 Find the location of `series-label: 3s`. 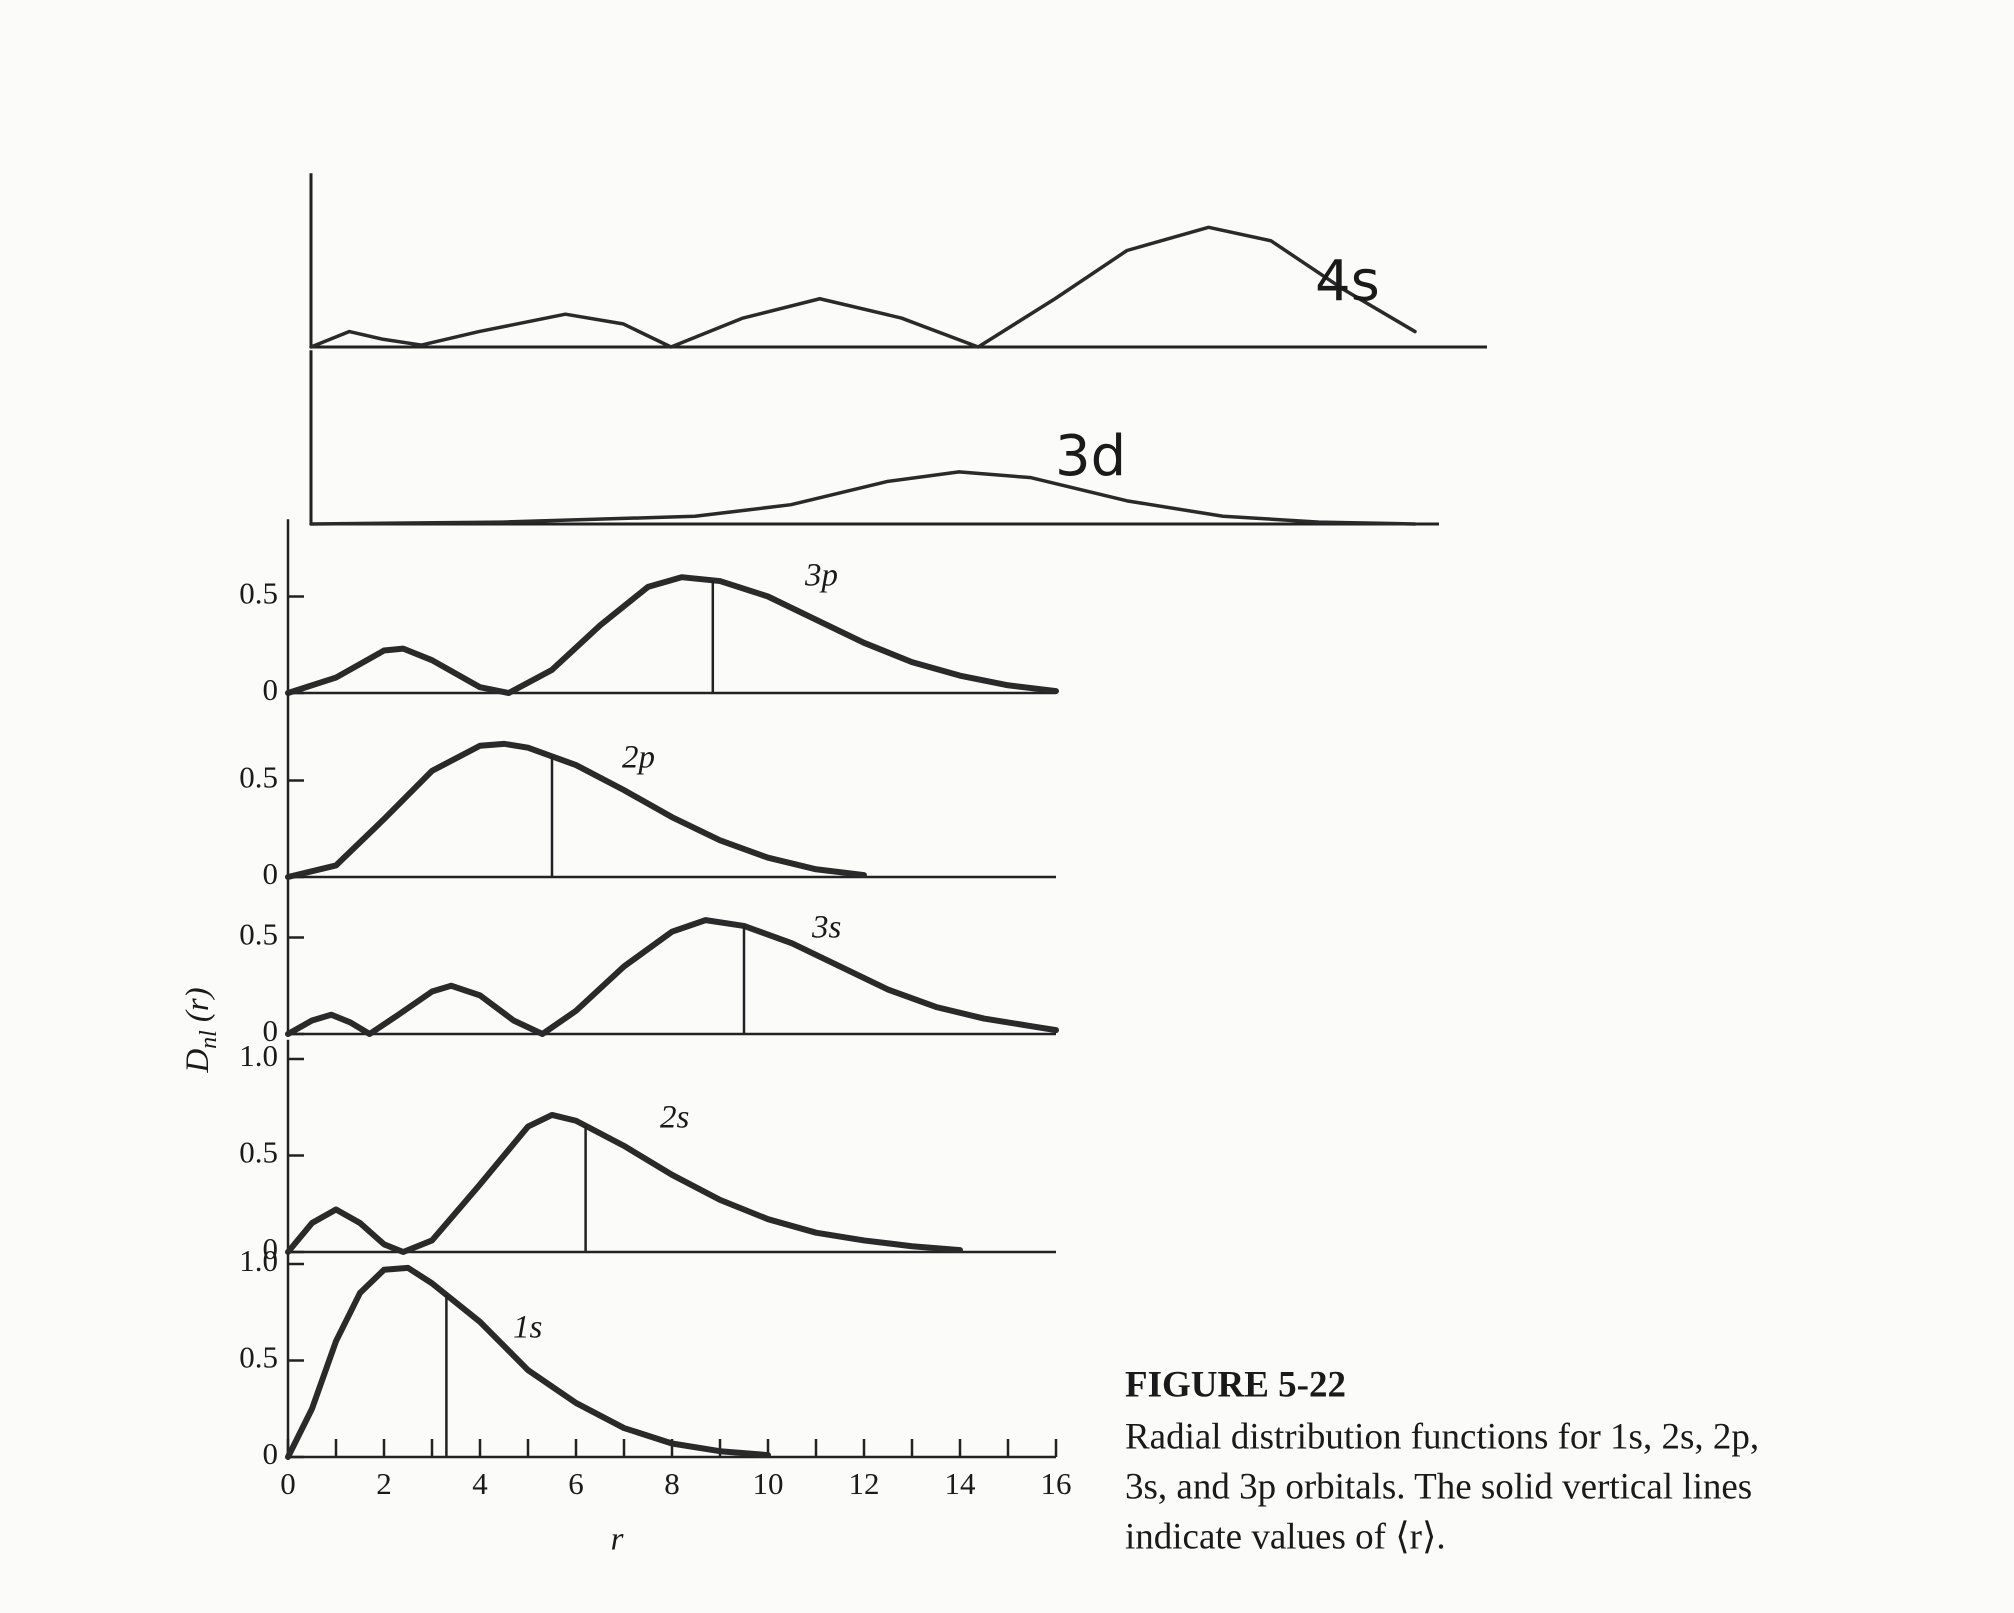

series-label: 3s is located at coordinates (826, 928).